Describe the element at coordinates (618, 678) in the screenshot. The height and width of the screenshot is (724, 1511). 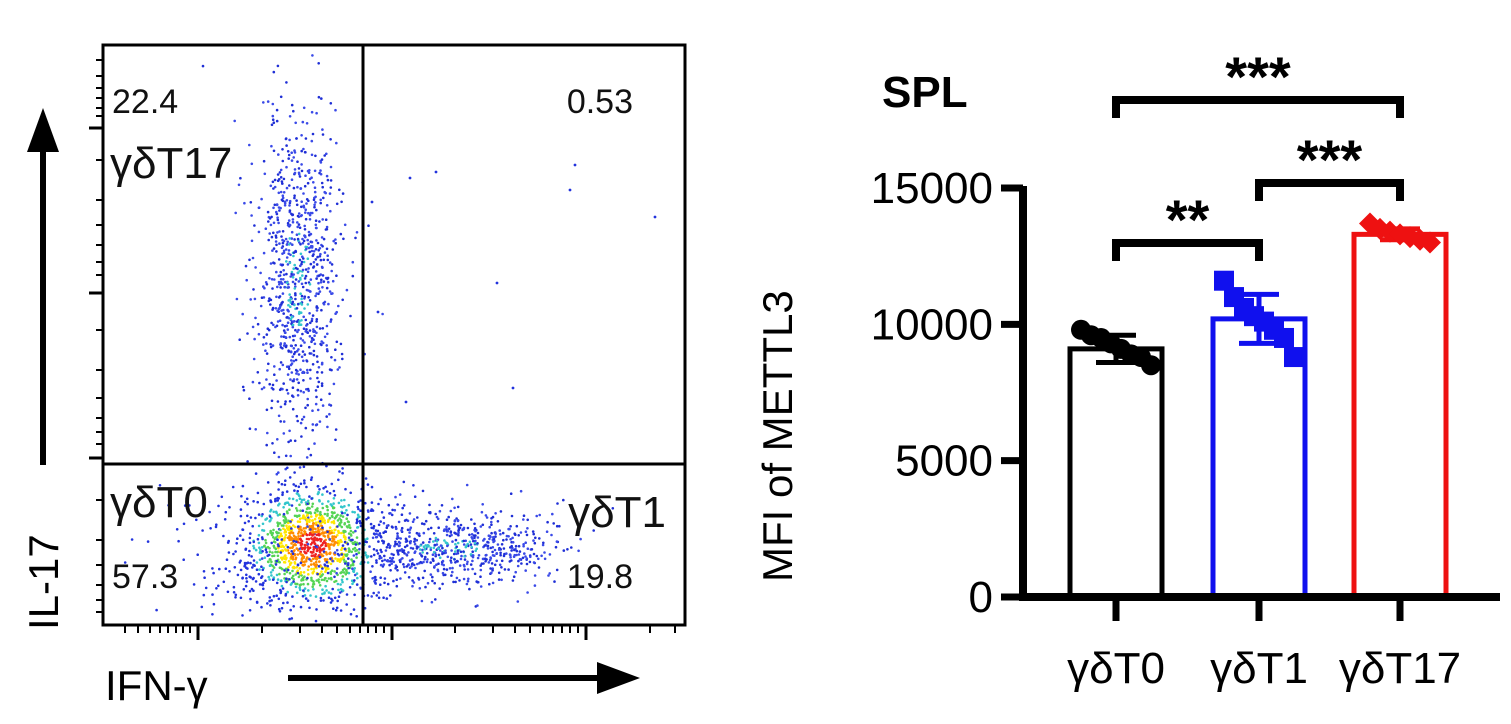
I see `ifng-axis-arrow-head` at that location.